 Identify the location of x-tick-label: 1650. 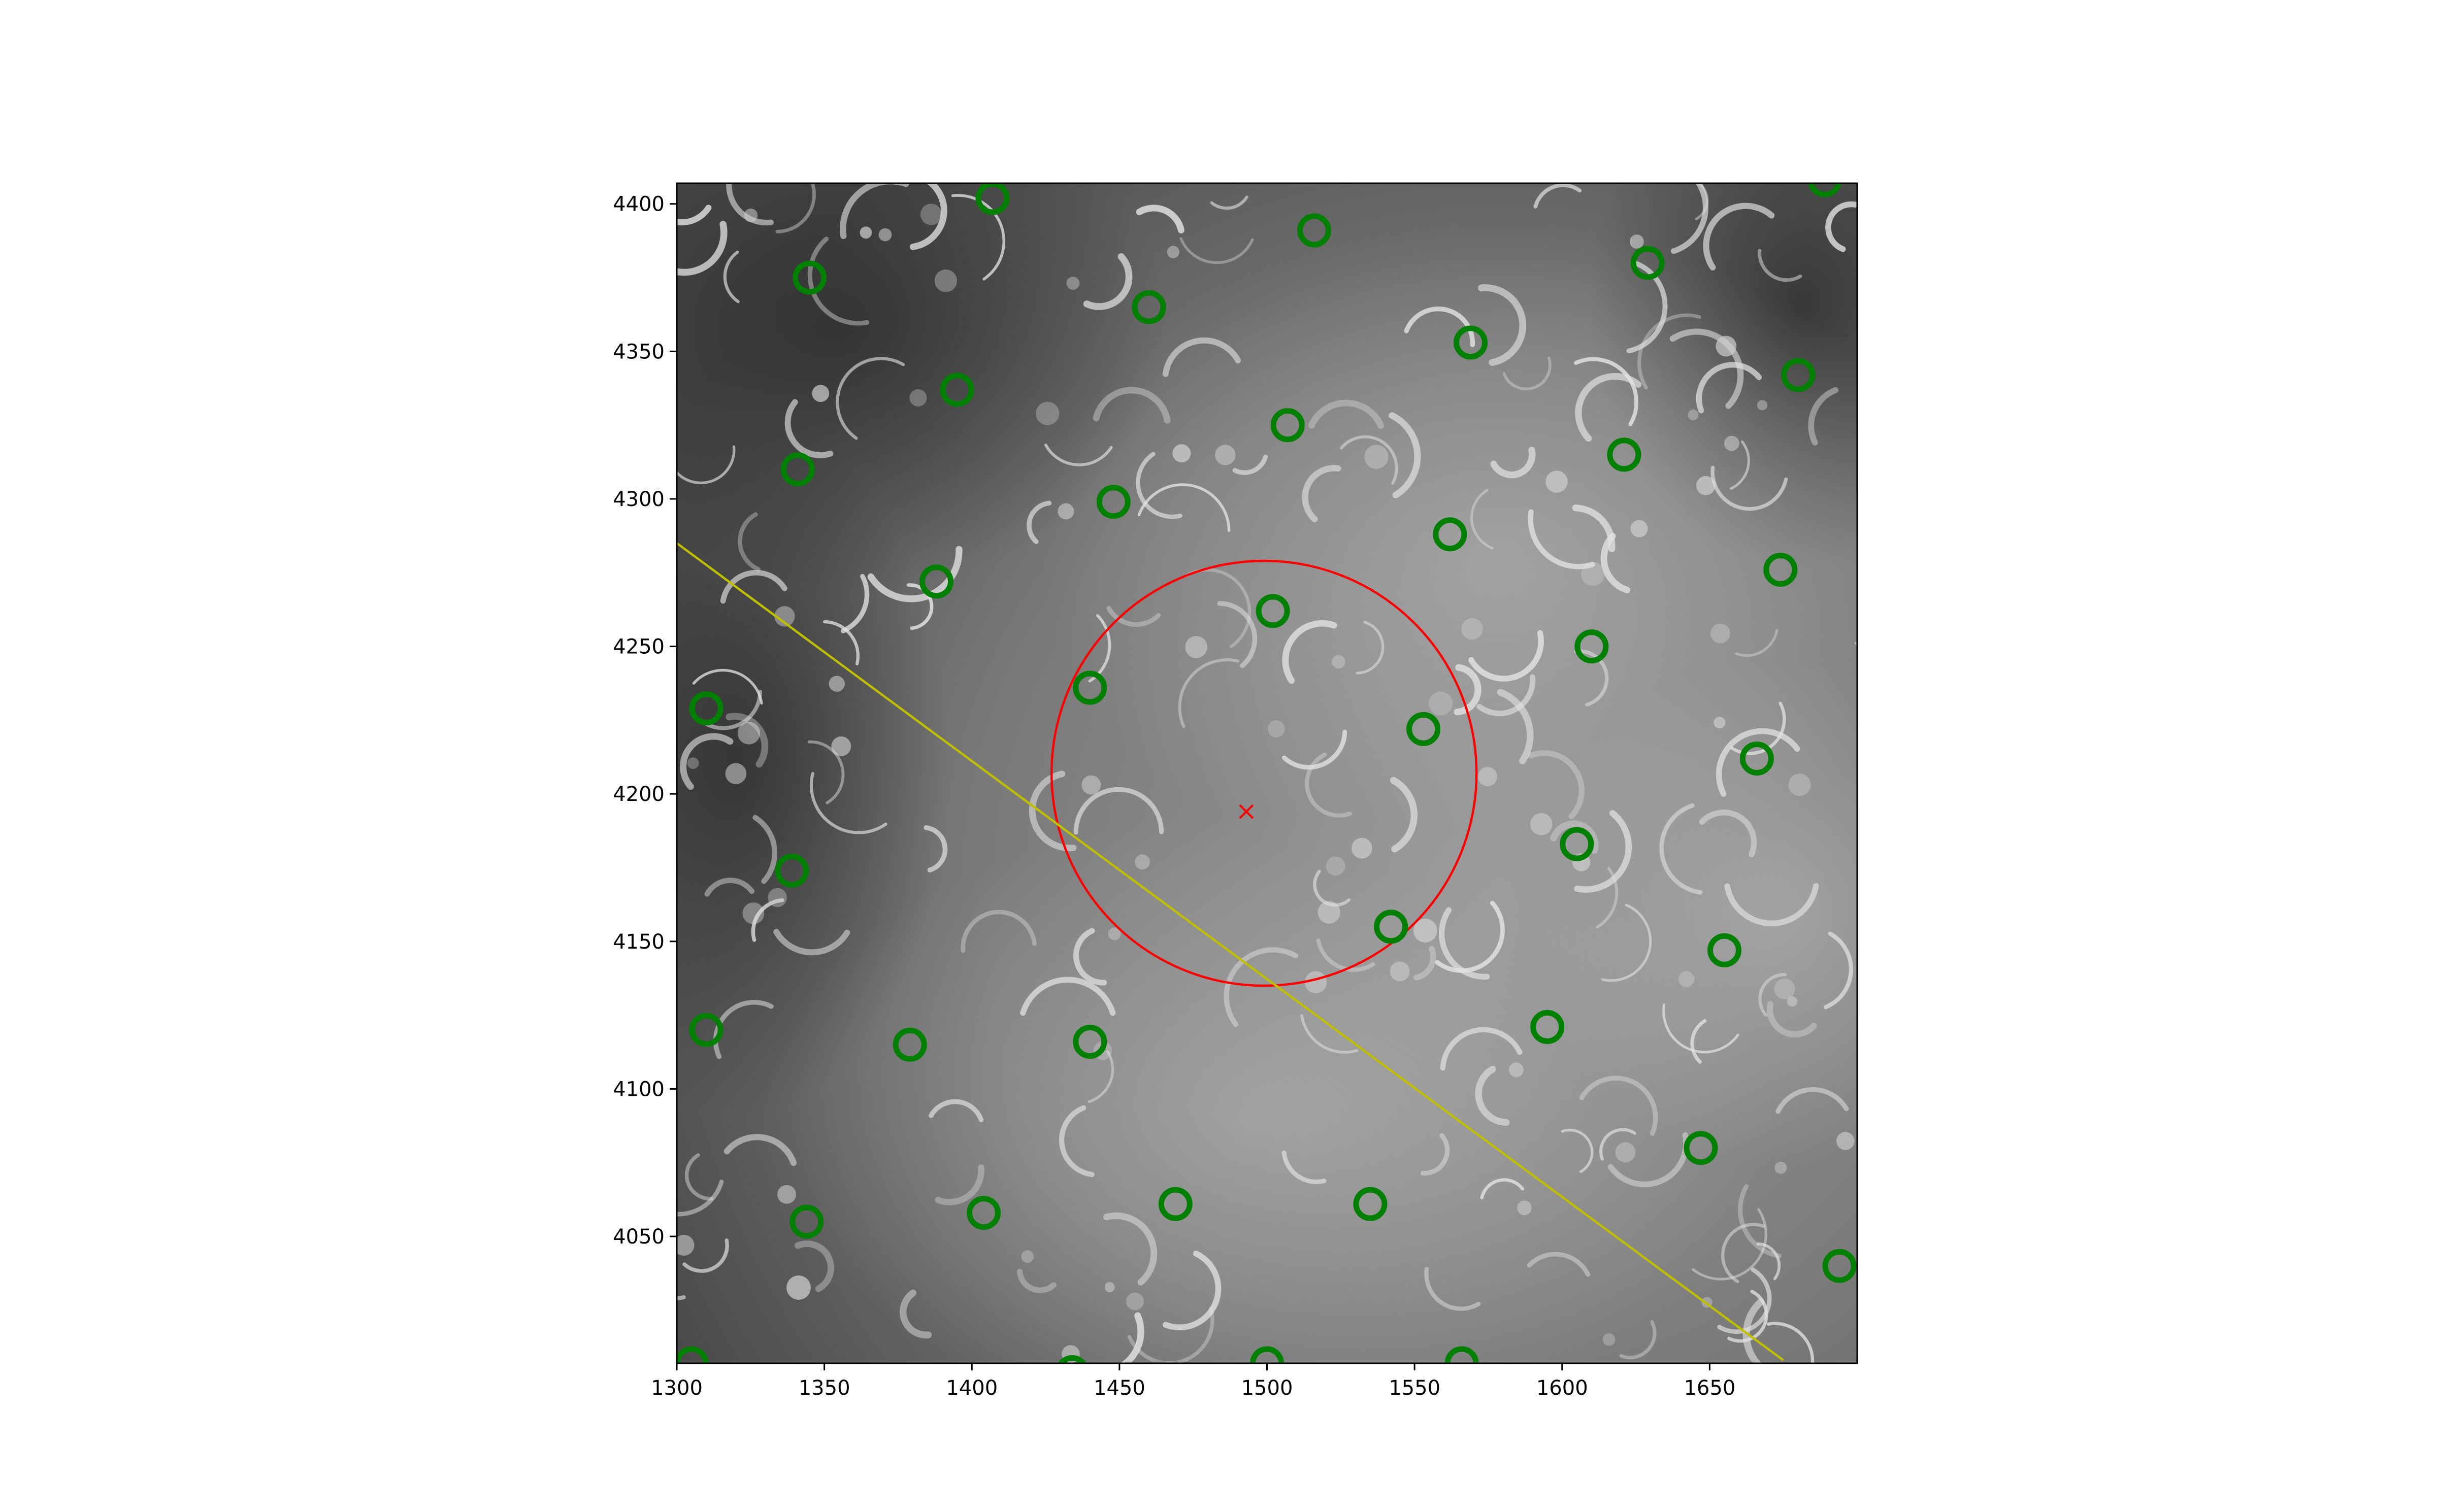
(1709, 1388).